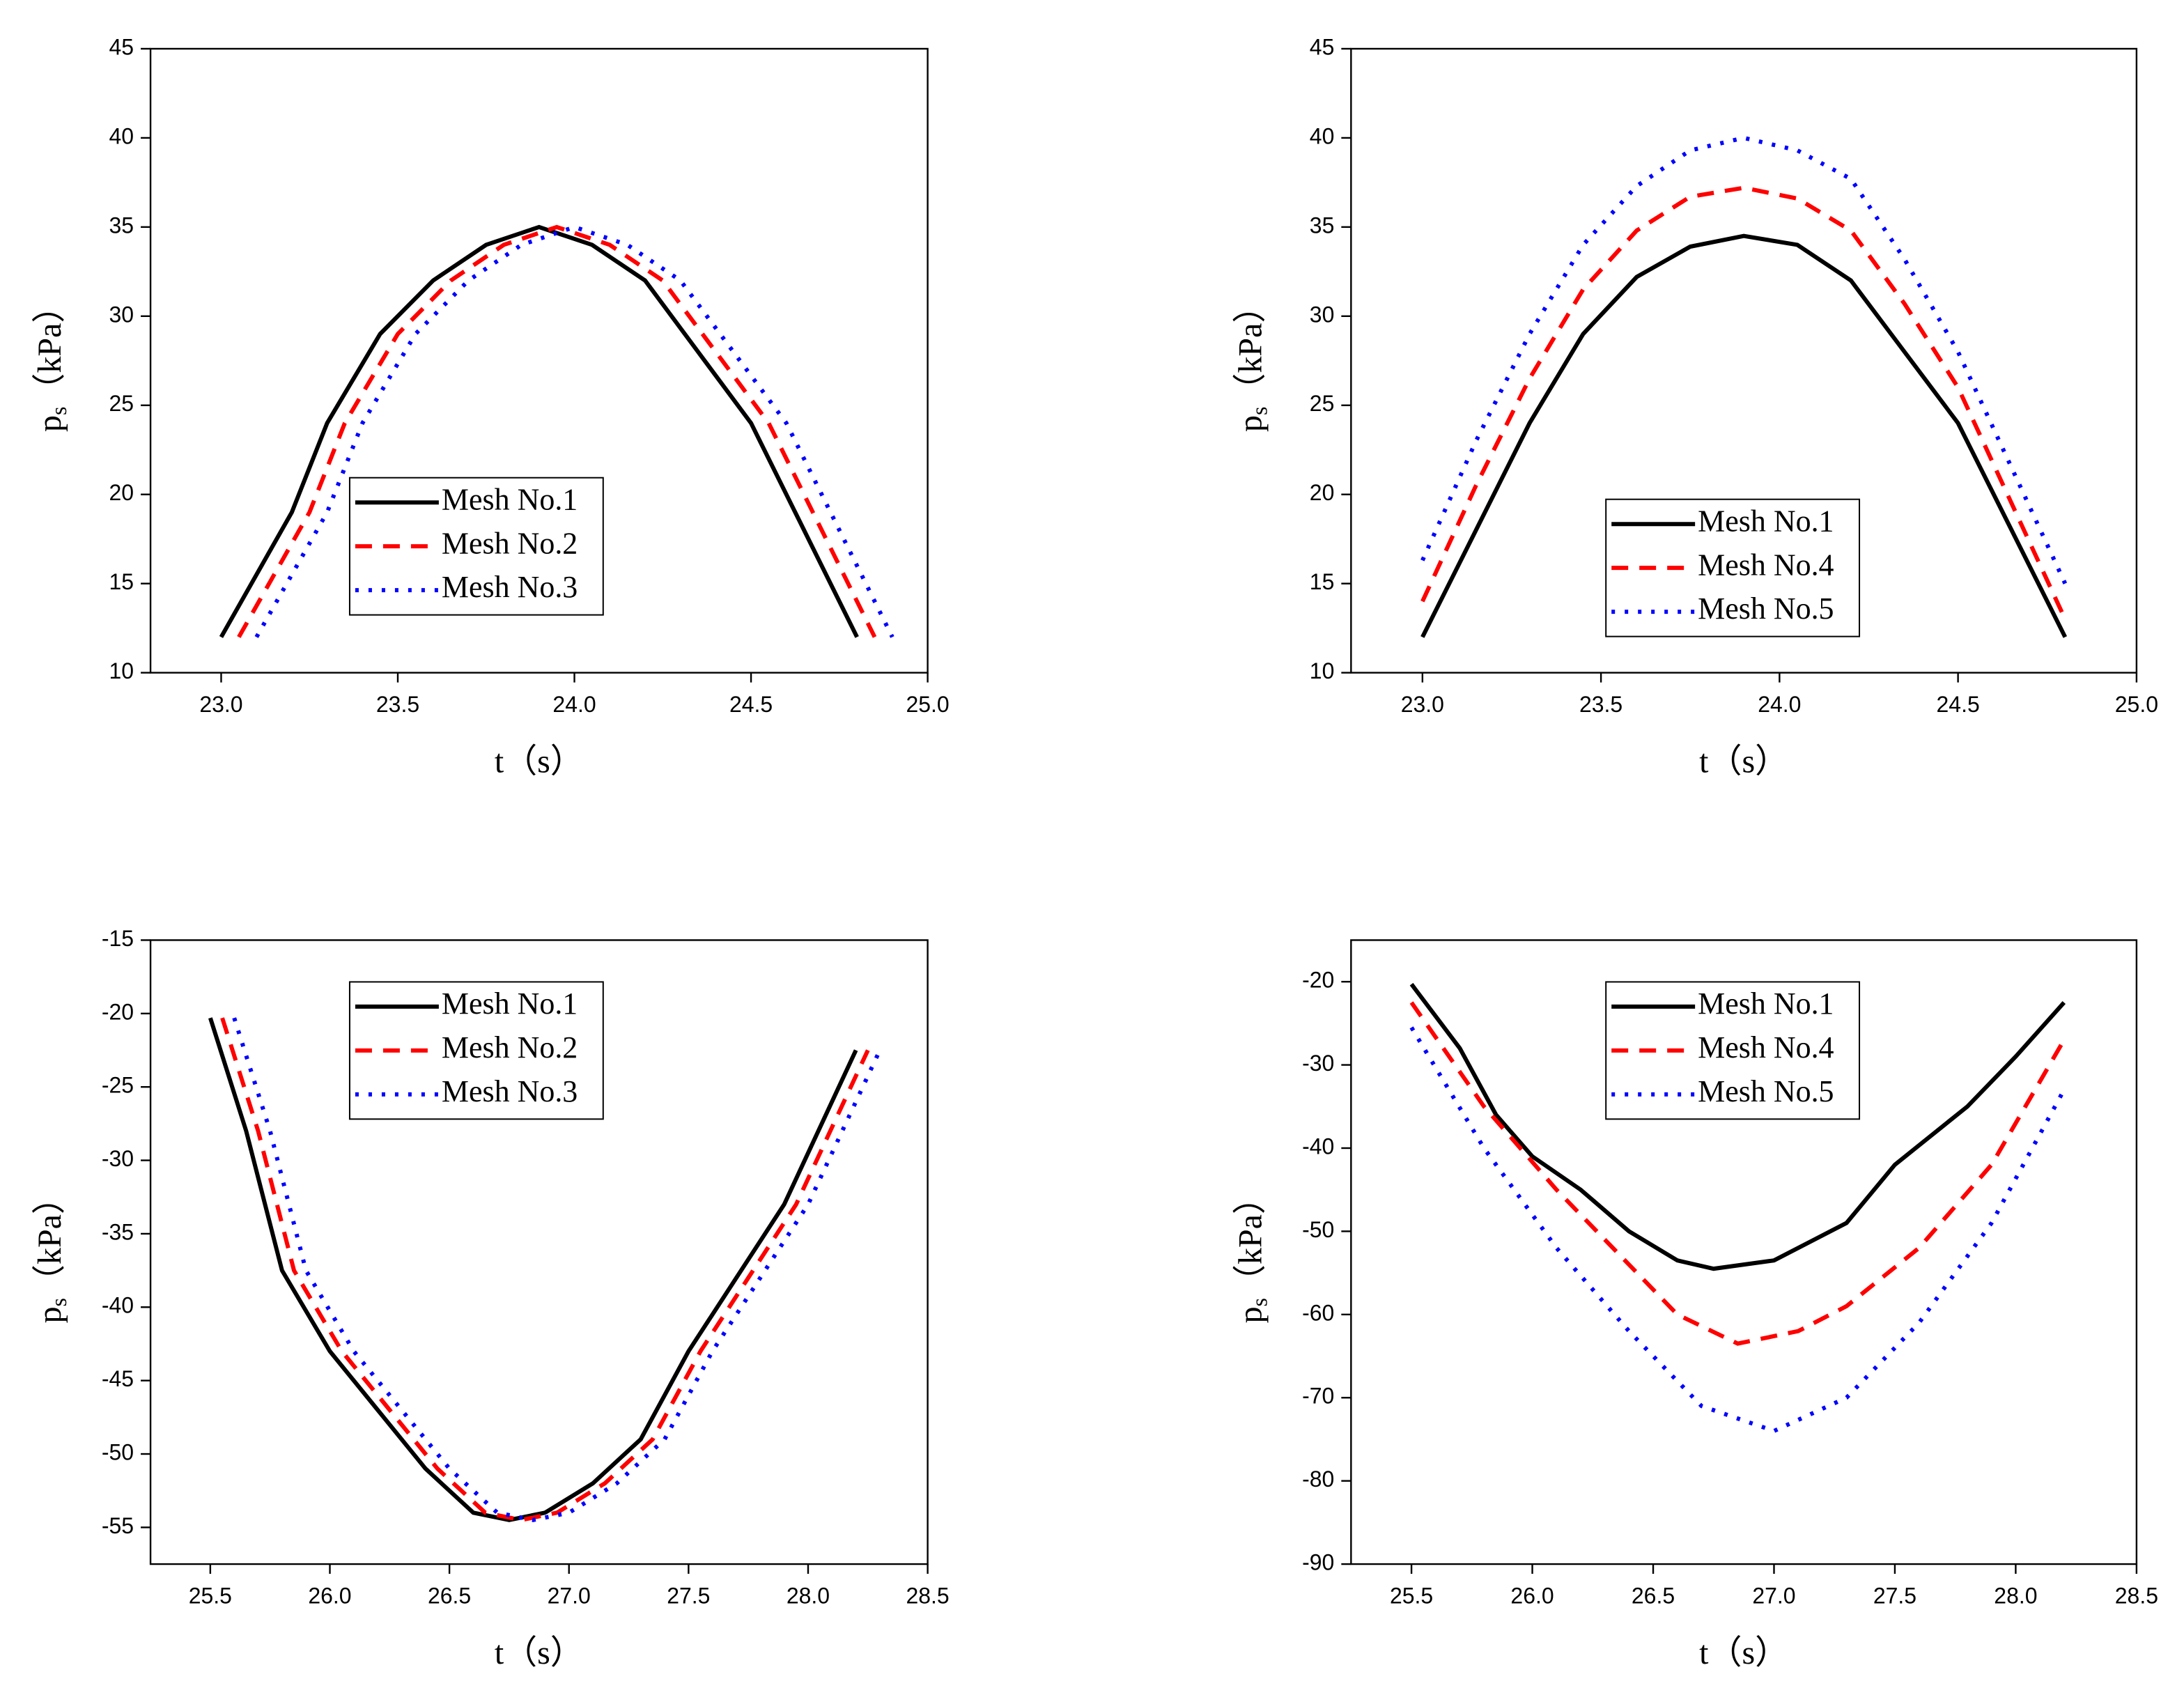  What do you see at coordinates (118, 938) in the screenshot?
I see `y-tick-label: -15` at bounding box center [118, 938].